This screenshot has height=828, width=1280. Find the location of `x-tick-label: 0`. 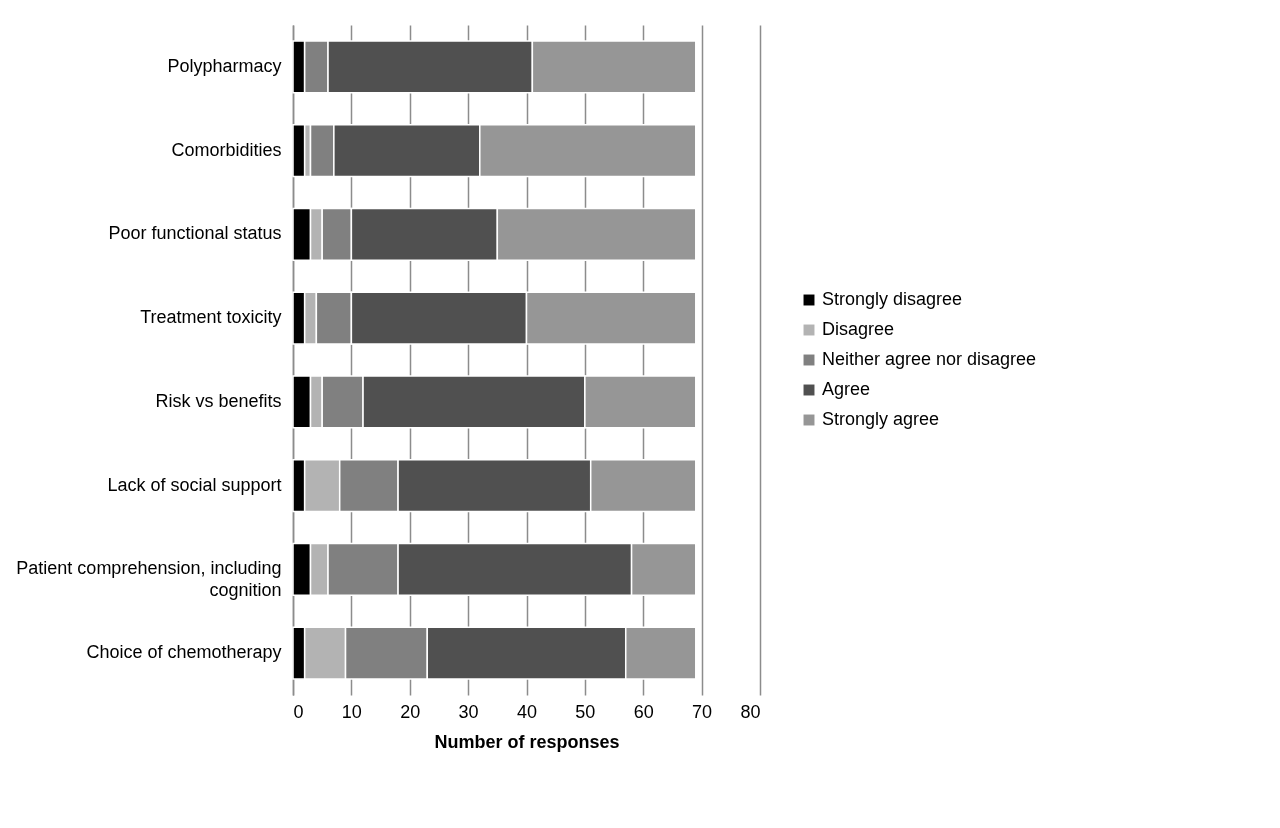

x-tick-label: 0 is located at coordinates (298, 711).